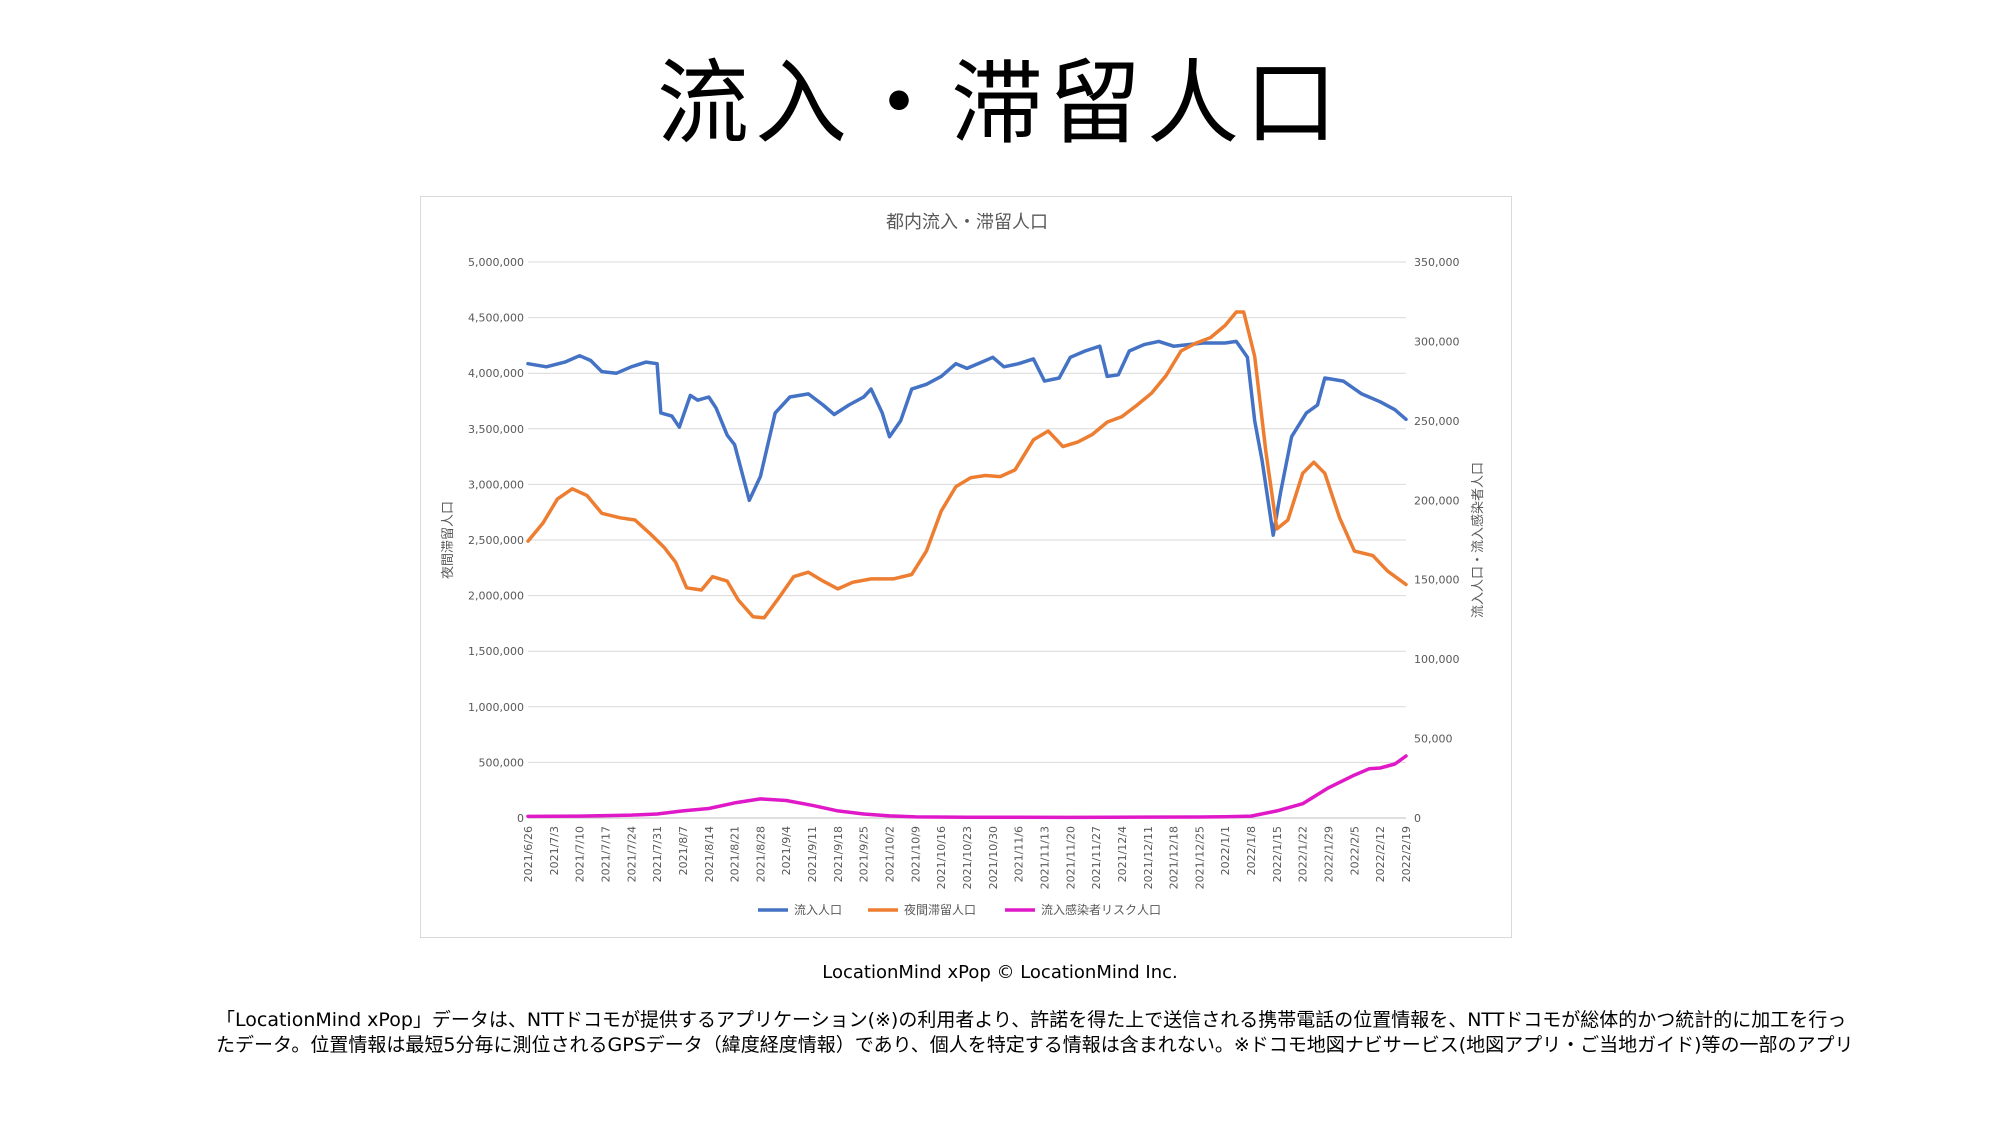  What do you see at coordinates (520, 818) in the screenshot?
I see `y-left-tick-label: 0` at bounding box center [520, 818].